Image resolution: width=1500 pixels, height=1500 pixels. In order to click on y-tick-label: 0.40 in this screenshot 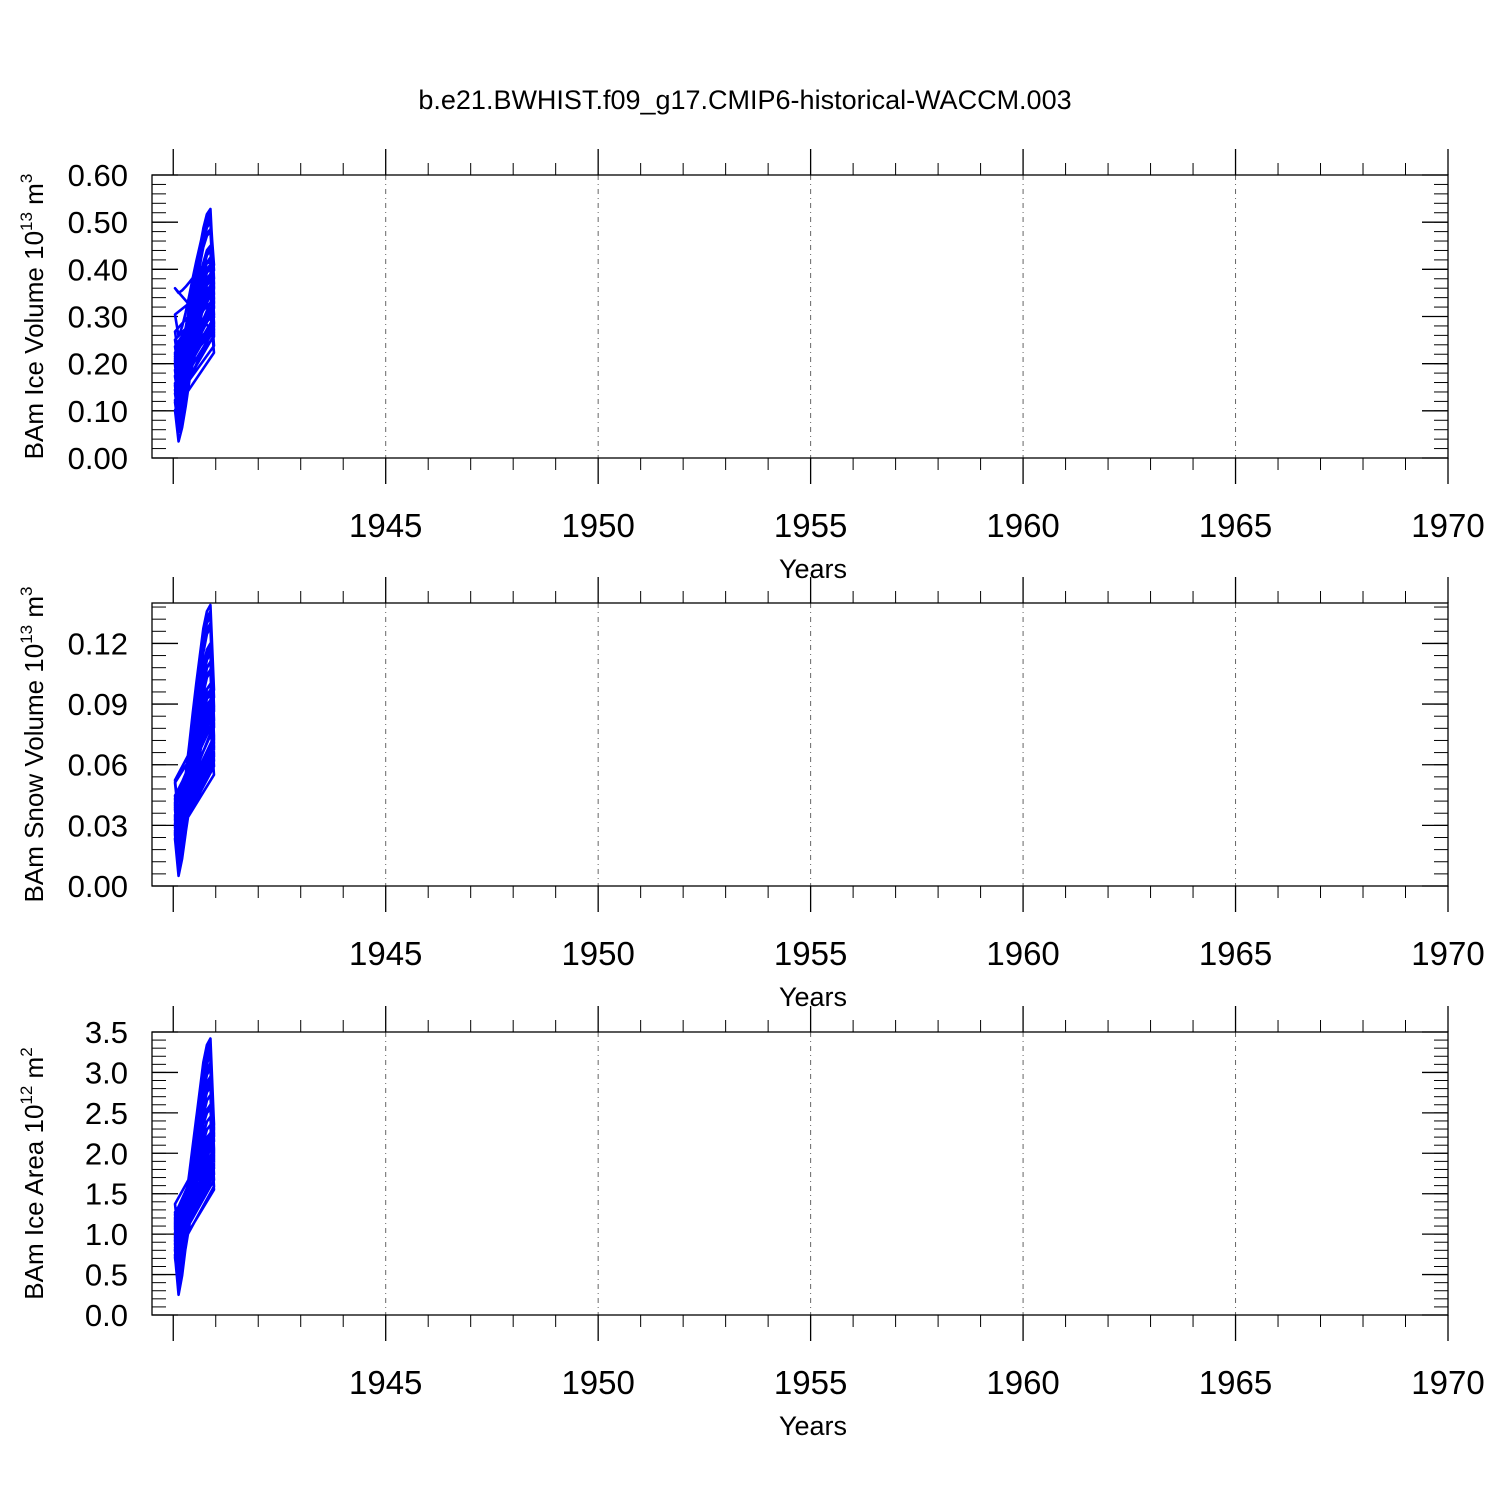, I will do `click(98, 269)`.